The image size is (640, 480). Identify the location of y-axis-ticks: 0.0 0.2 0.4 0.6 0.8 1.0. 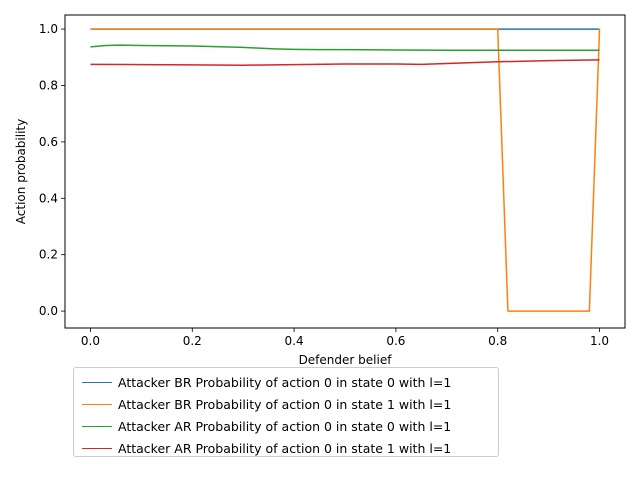
(52, 170).